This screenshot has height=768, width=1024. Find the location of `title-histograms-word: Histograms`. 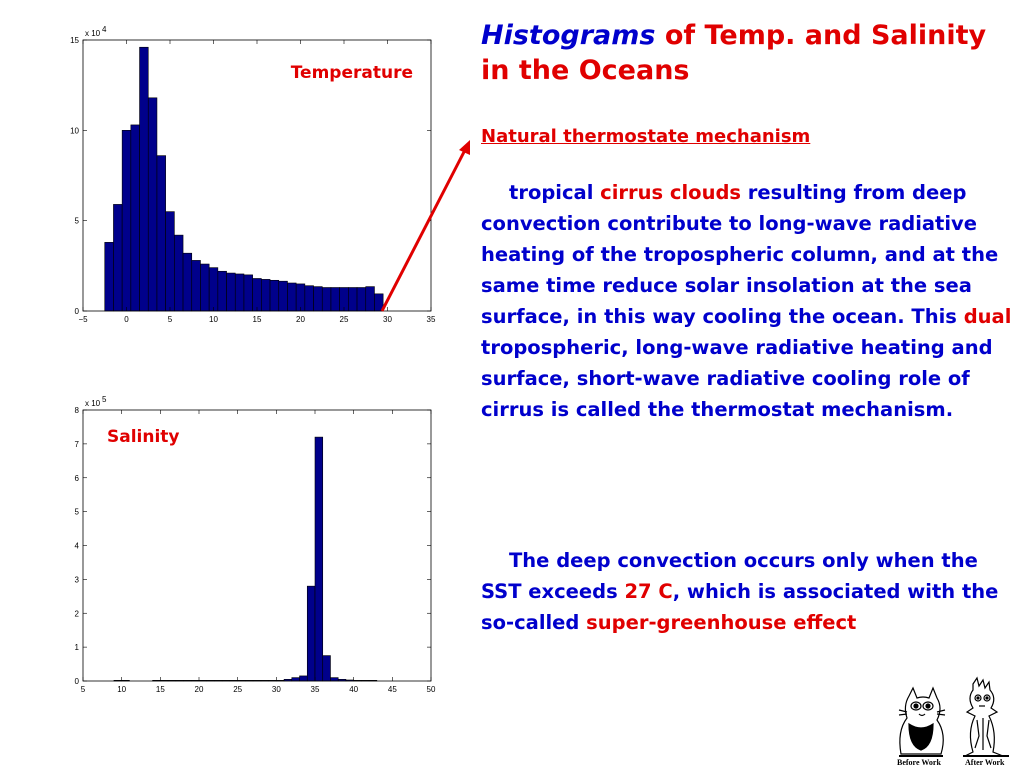

title-histograms-word: Histograms is located at coordinates (568, 35).